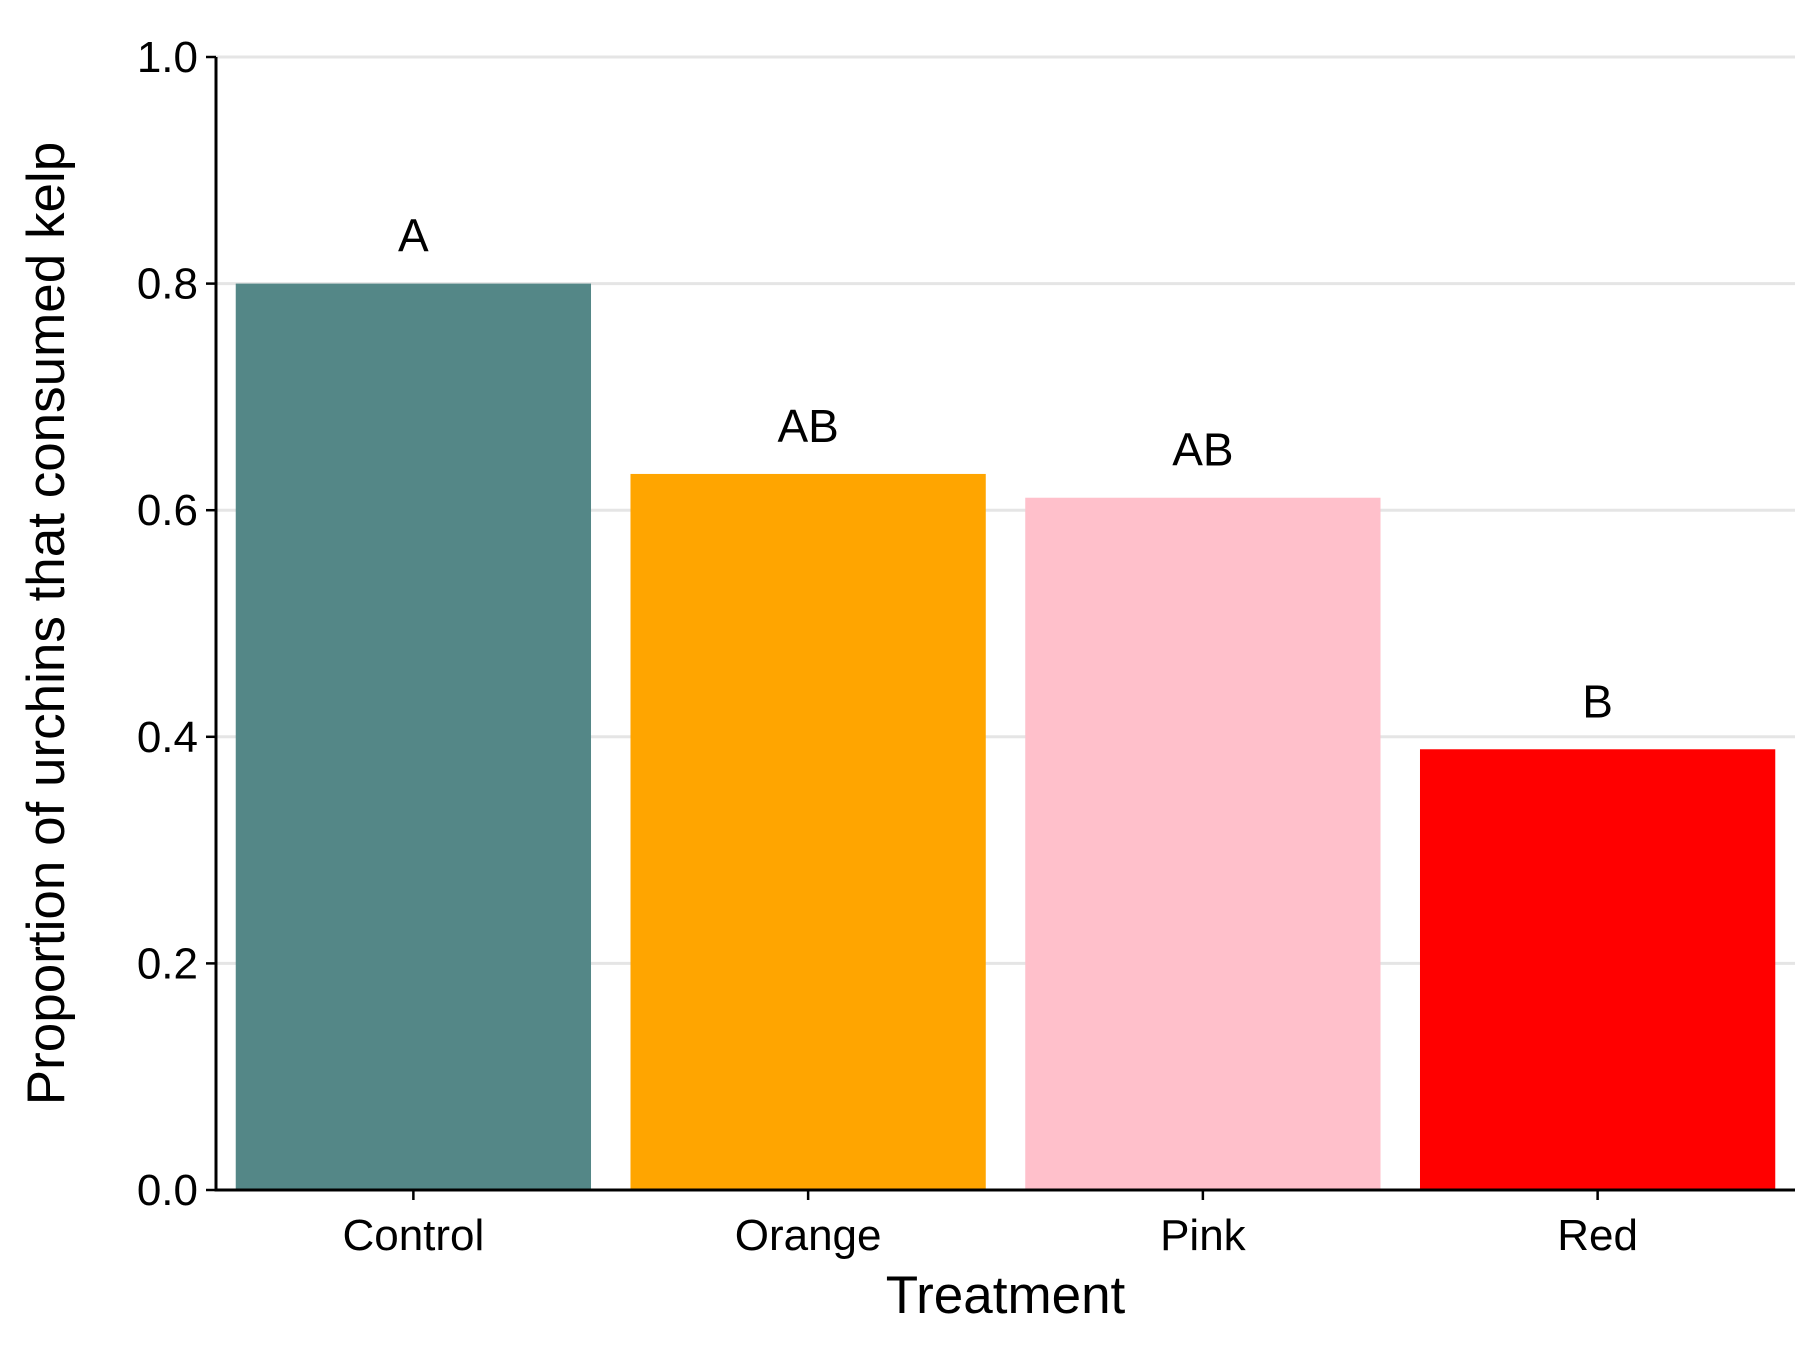  What do you see at coordinates (1597, 1235) in the screenshot?
I see `x-tick-label: Red` at bounding box center [1597, 1235].